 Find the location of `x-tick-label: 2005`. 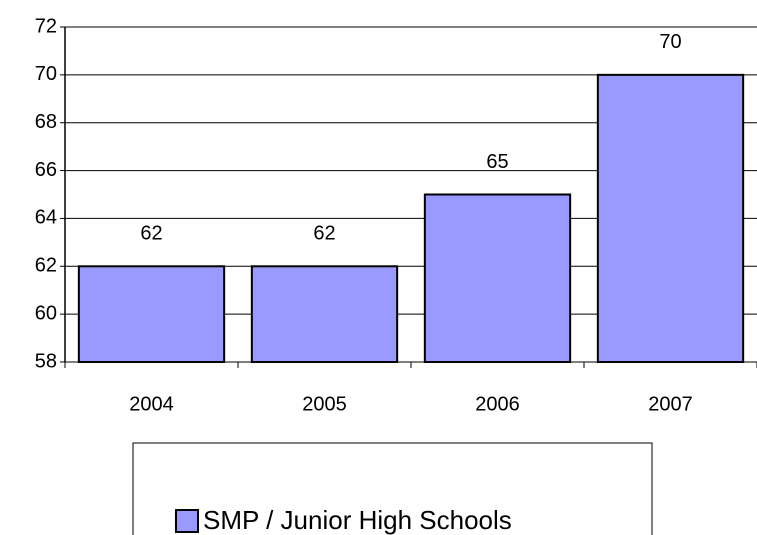

x-tick-label: 2005 is located at coordinates (324, 404).